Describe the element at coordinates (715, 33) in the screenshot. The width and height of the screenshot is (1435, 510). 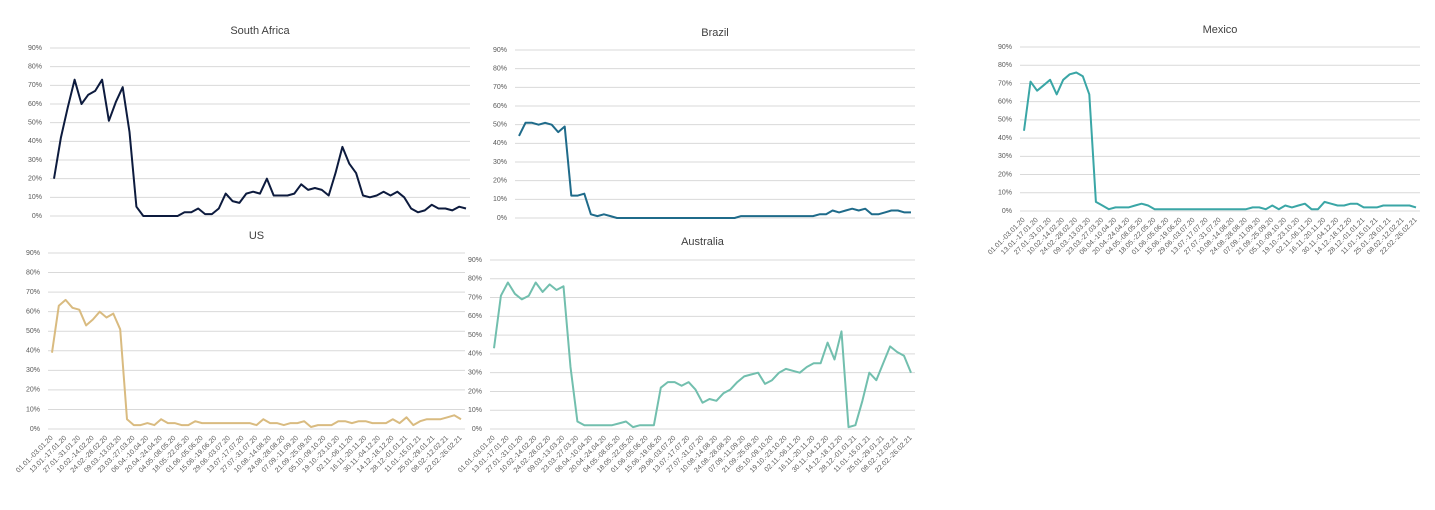
I see `chart-title: Brazil` at that location.